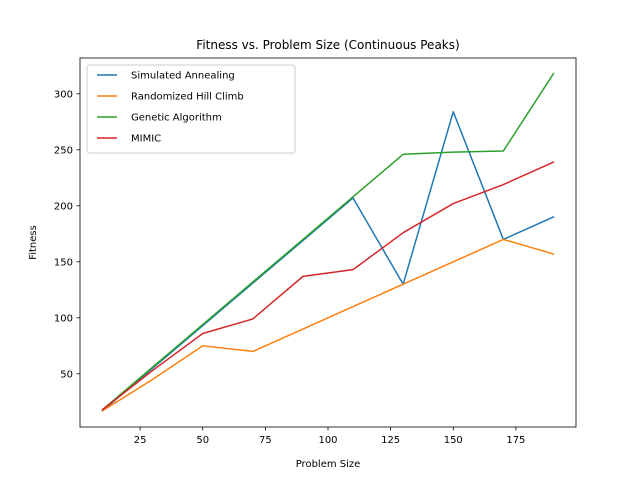 The width and height of the screenshot is (640, 480). I want to click on legend-label: Genetic Algorithm, so click(176, 118).